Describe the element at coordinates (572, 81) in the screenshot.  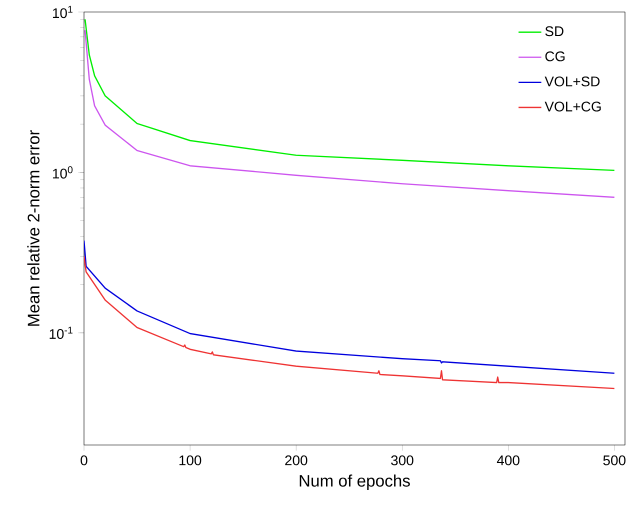
I see `legend-label: VOL+SD` at that location.